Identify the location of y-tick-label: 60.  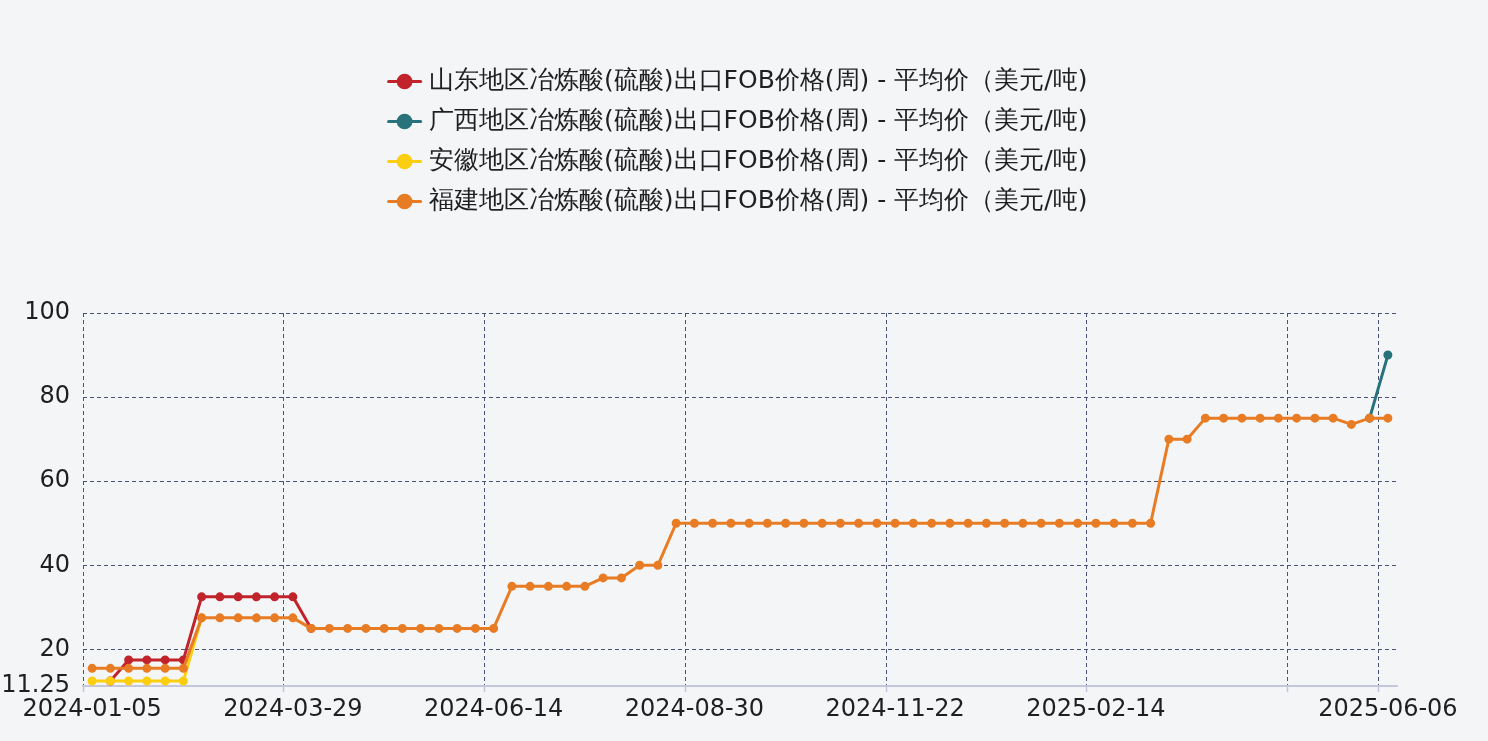
(54, 479).